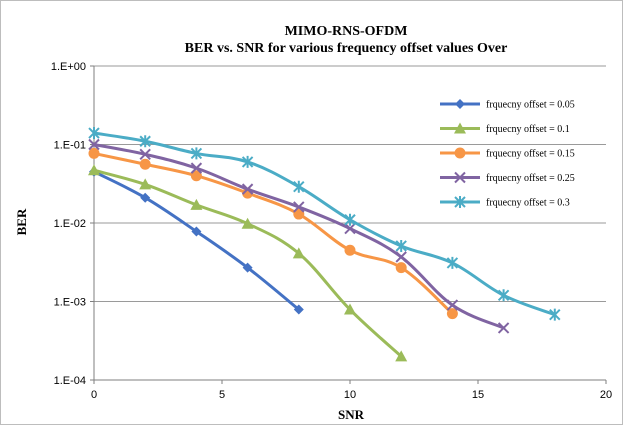 The width and height of the screenshot is (625, 427). I want to click on y-tick-label: 1.E-04, so click(70, 381).